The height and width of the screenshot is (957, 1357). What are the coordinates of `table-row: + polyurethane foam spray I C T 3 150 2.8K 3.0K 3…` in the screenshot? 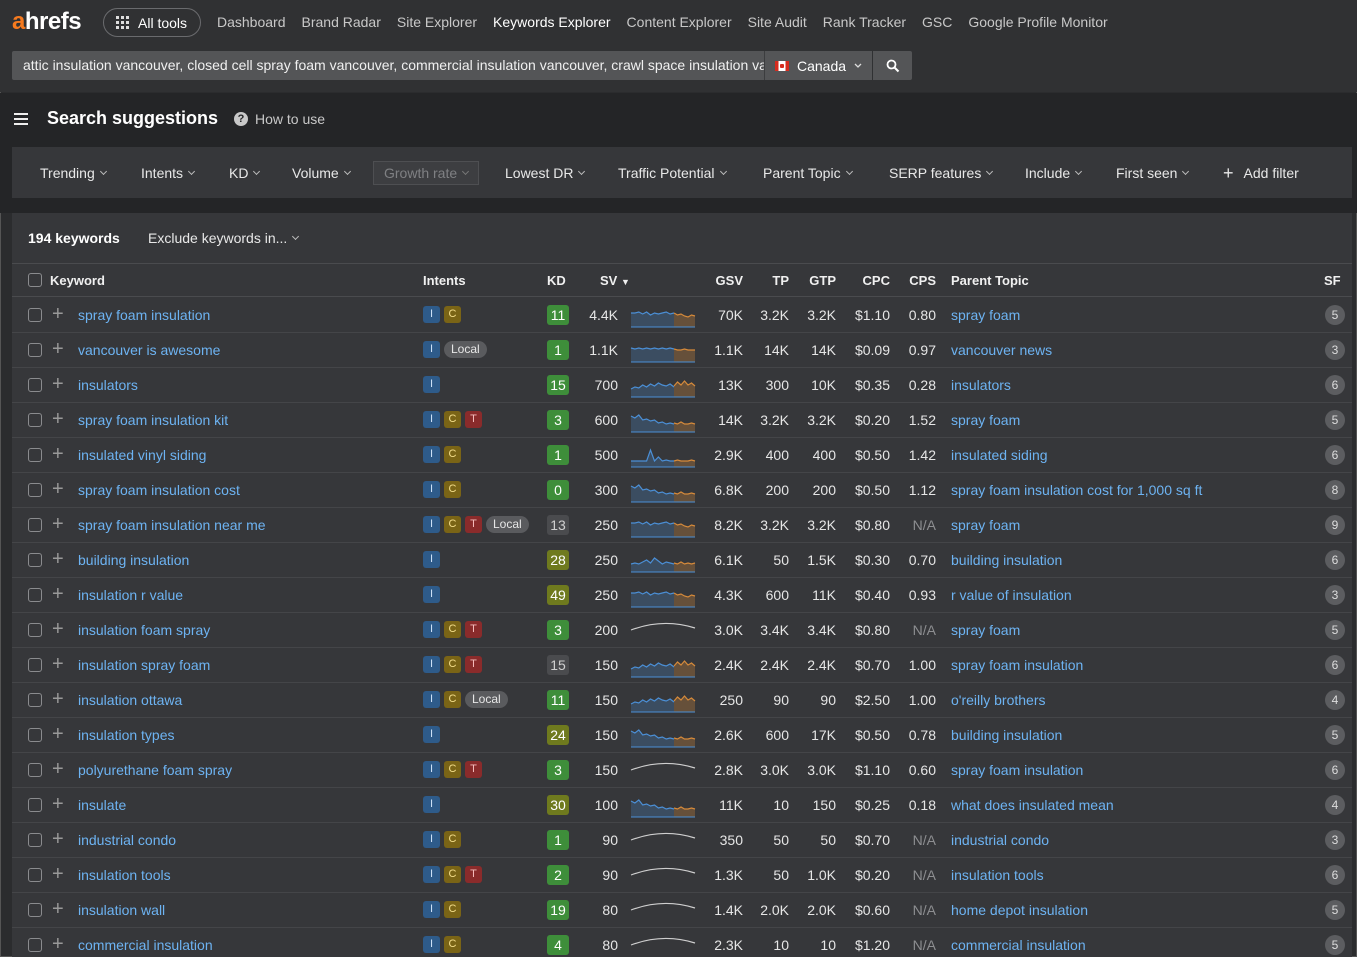 It's located at (682, 770).